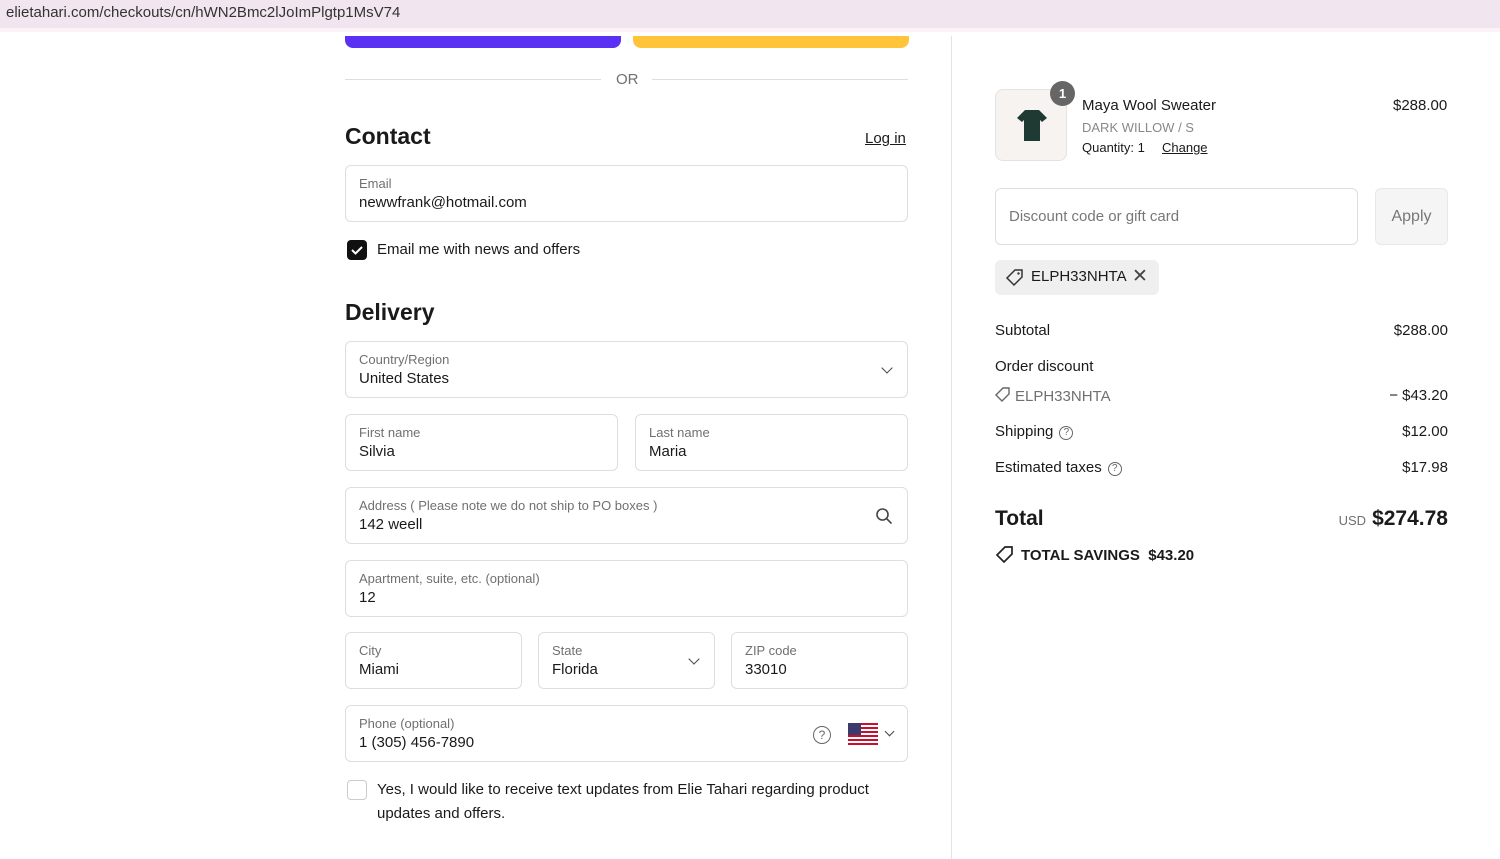  Describe the element at coordinates (884, 516) in the screenshot. I see `search-icon` at that location.